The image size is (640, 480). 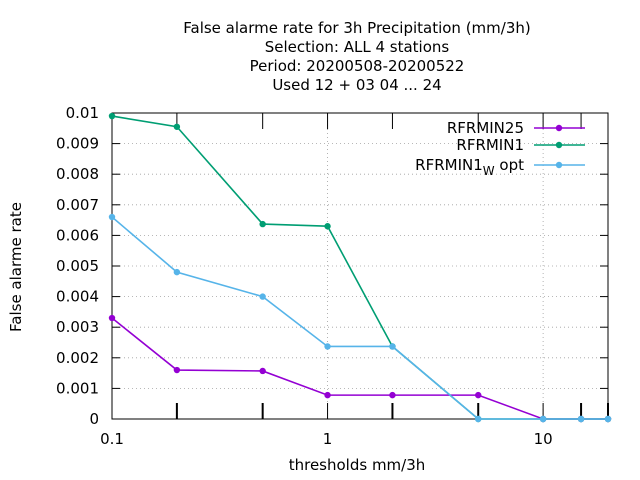 I want to click on y-tick-label: 0, so click(x=94, y=419).